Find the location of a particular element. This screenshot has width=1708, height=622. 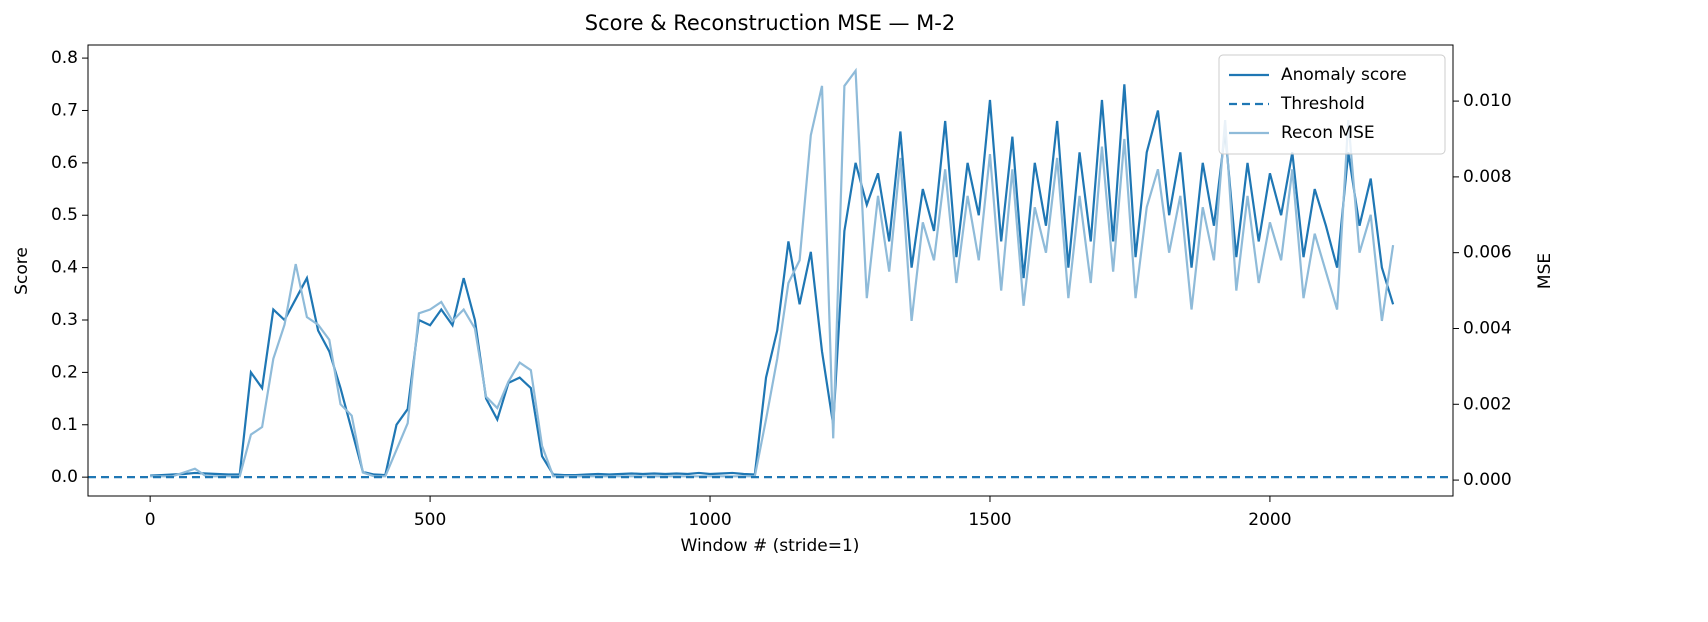

x-tick-label: 0 is located at coordinates (150, 520).